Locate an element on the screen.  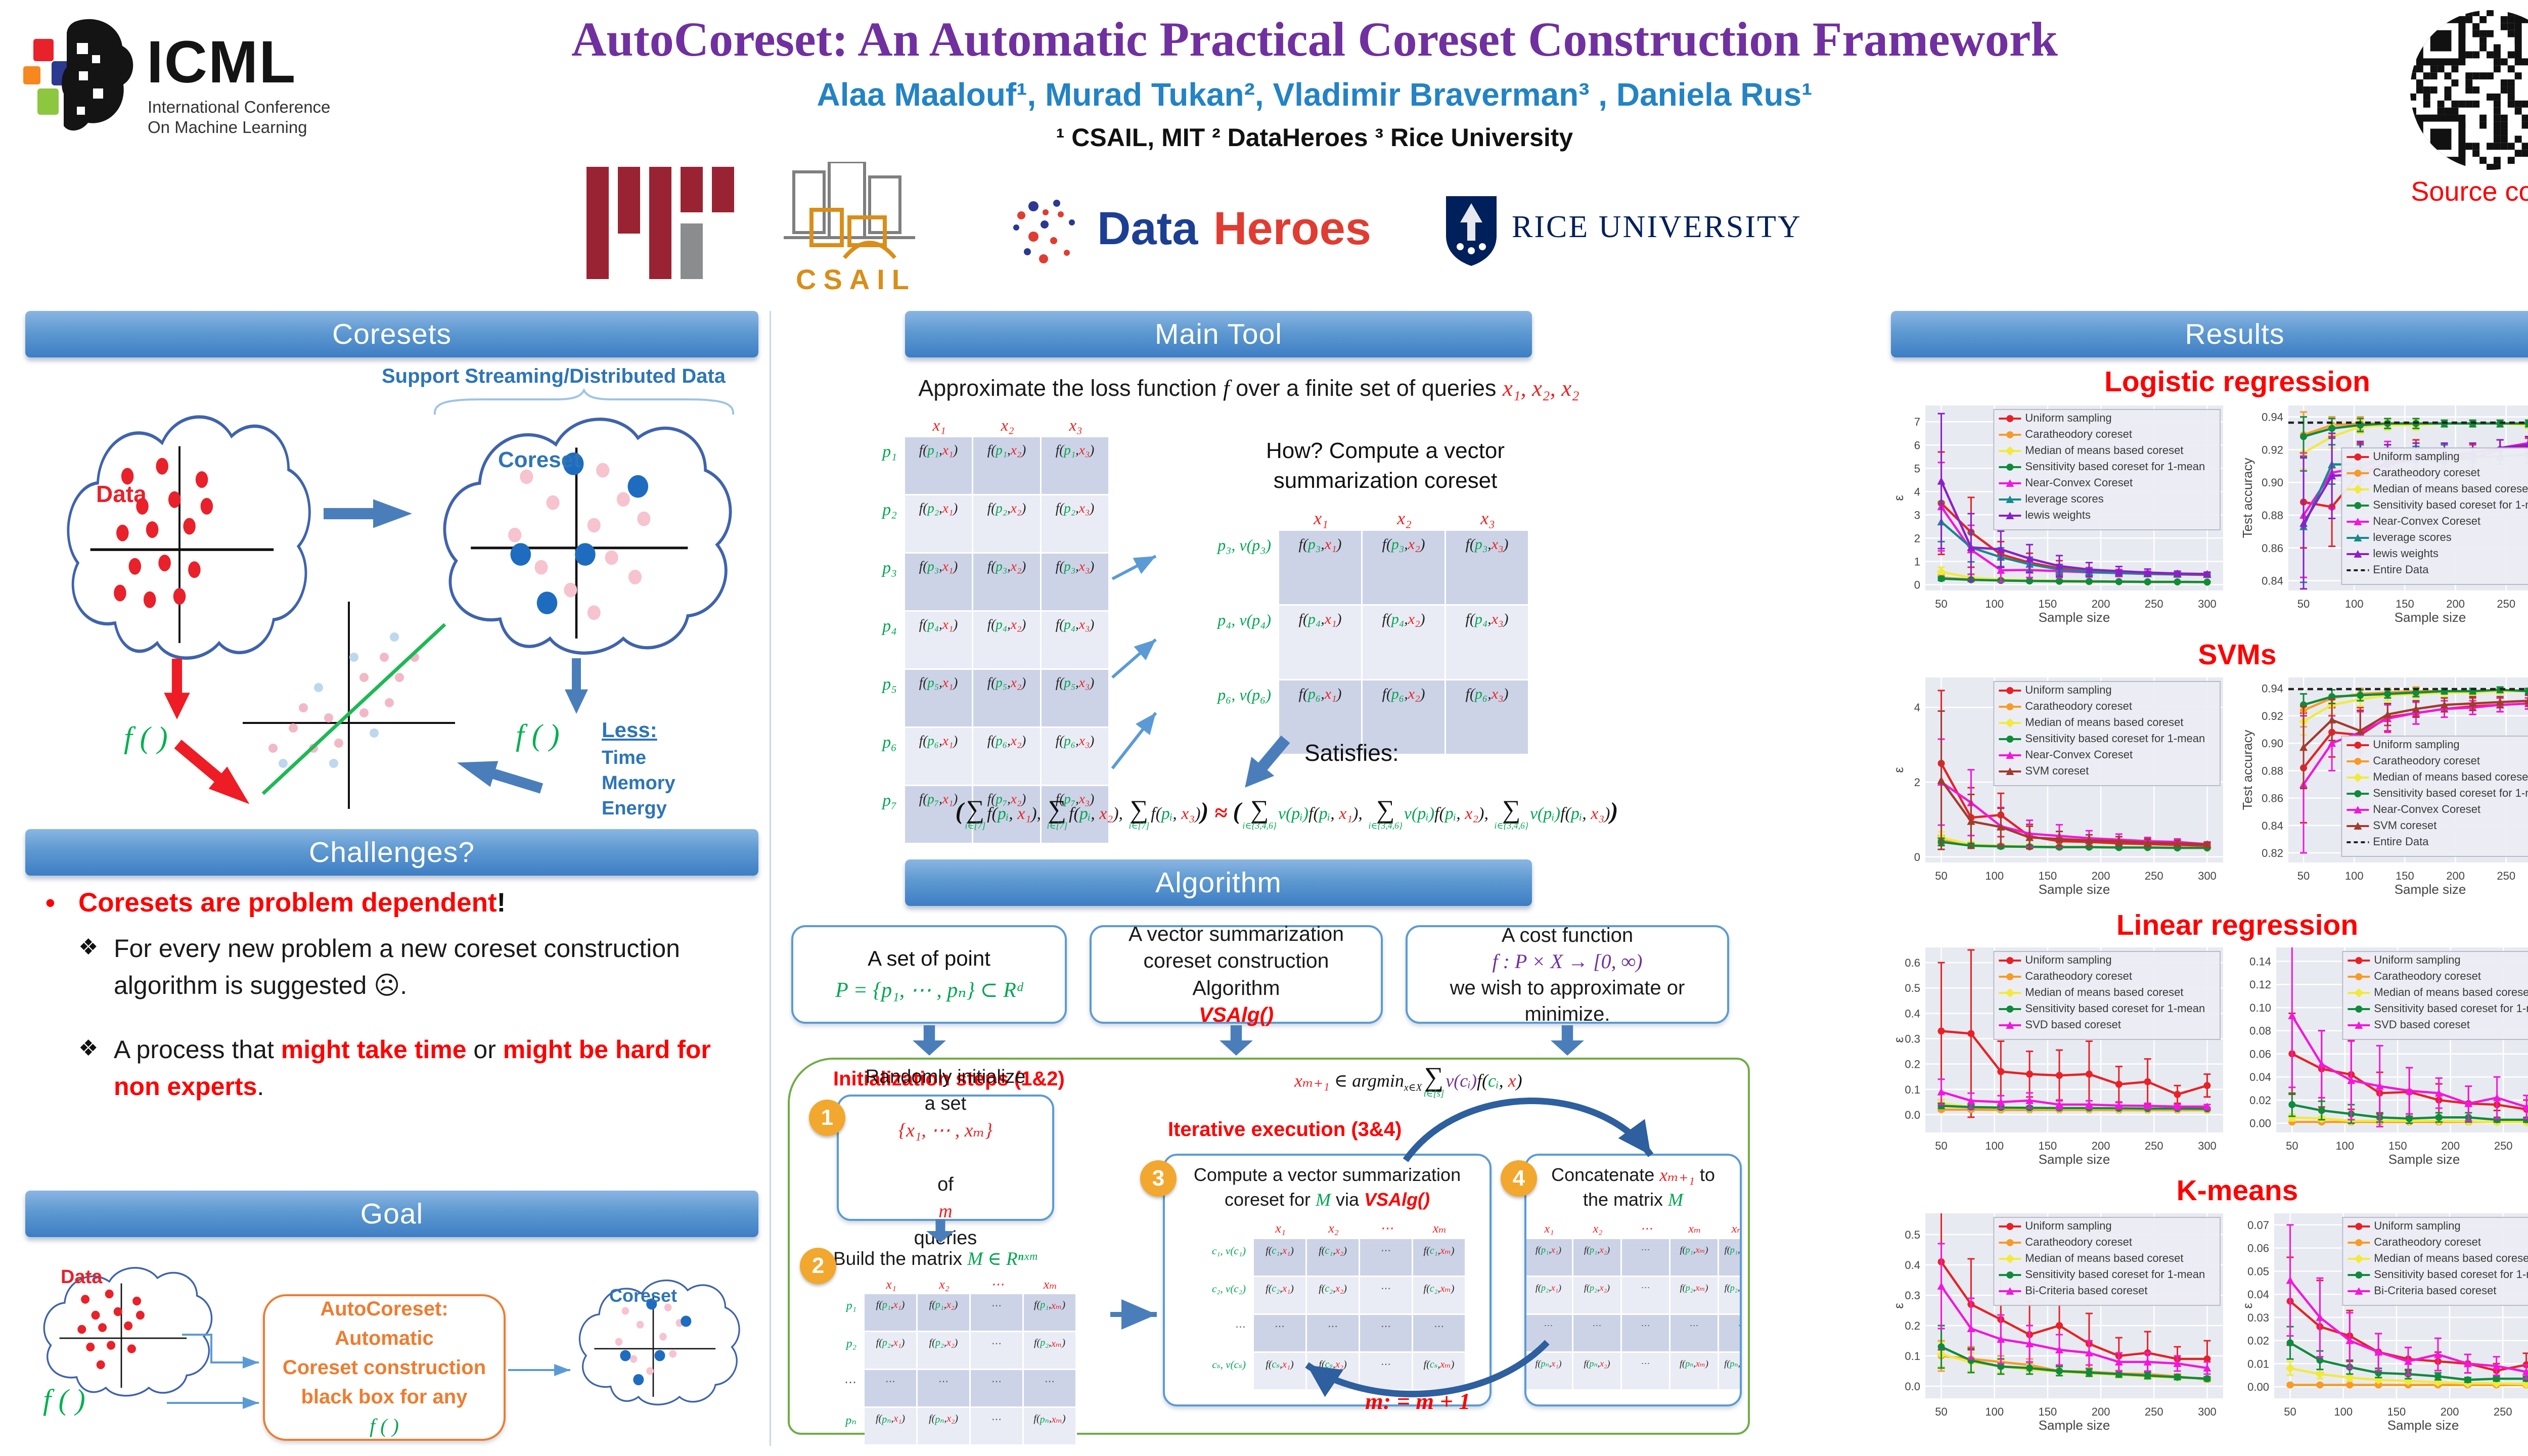
section-challenges: Challenges? is located at coordinates (392, 852).